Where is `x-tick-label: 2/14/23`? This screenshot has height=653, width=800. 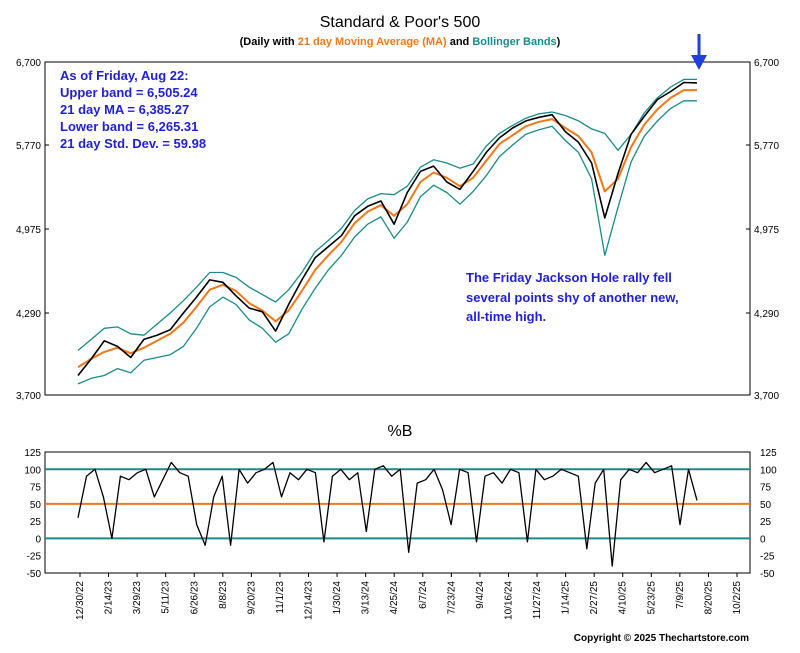 x-tick-label: 2/14/23 is located at coordinates (109, 598).